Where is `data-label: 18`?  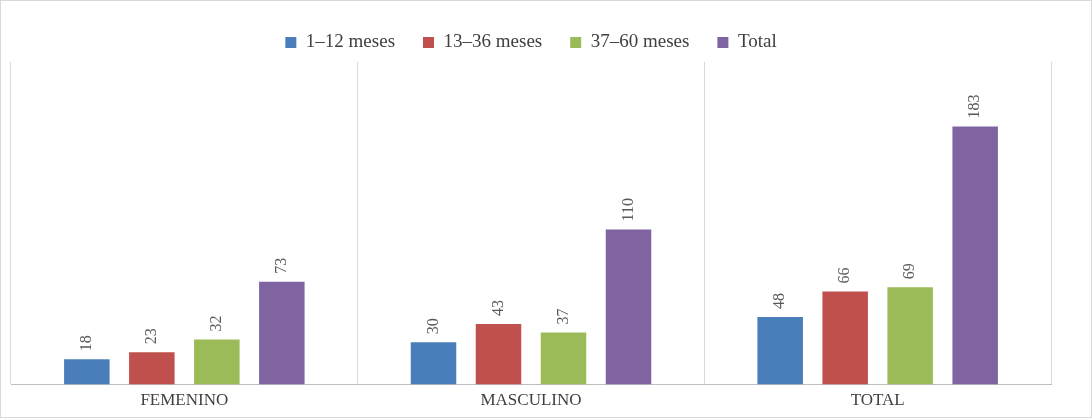
data-label: 18 is located at coordinates (86, 343).